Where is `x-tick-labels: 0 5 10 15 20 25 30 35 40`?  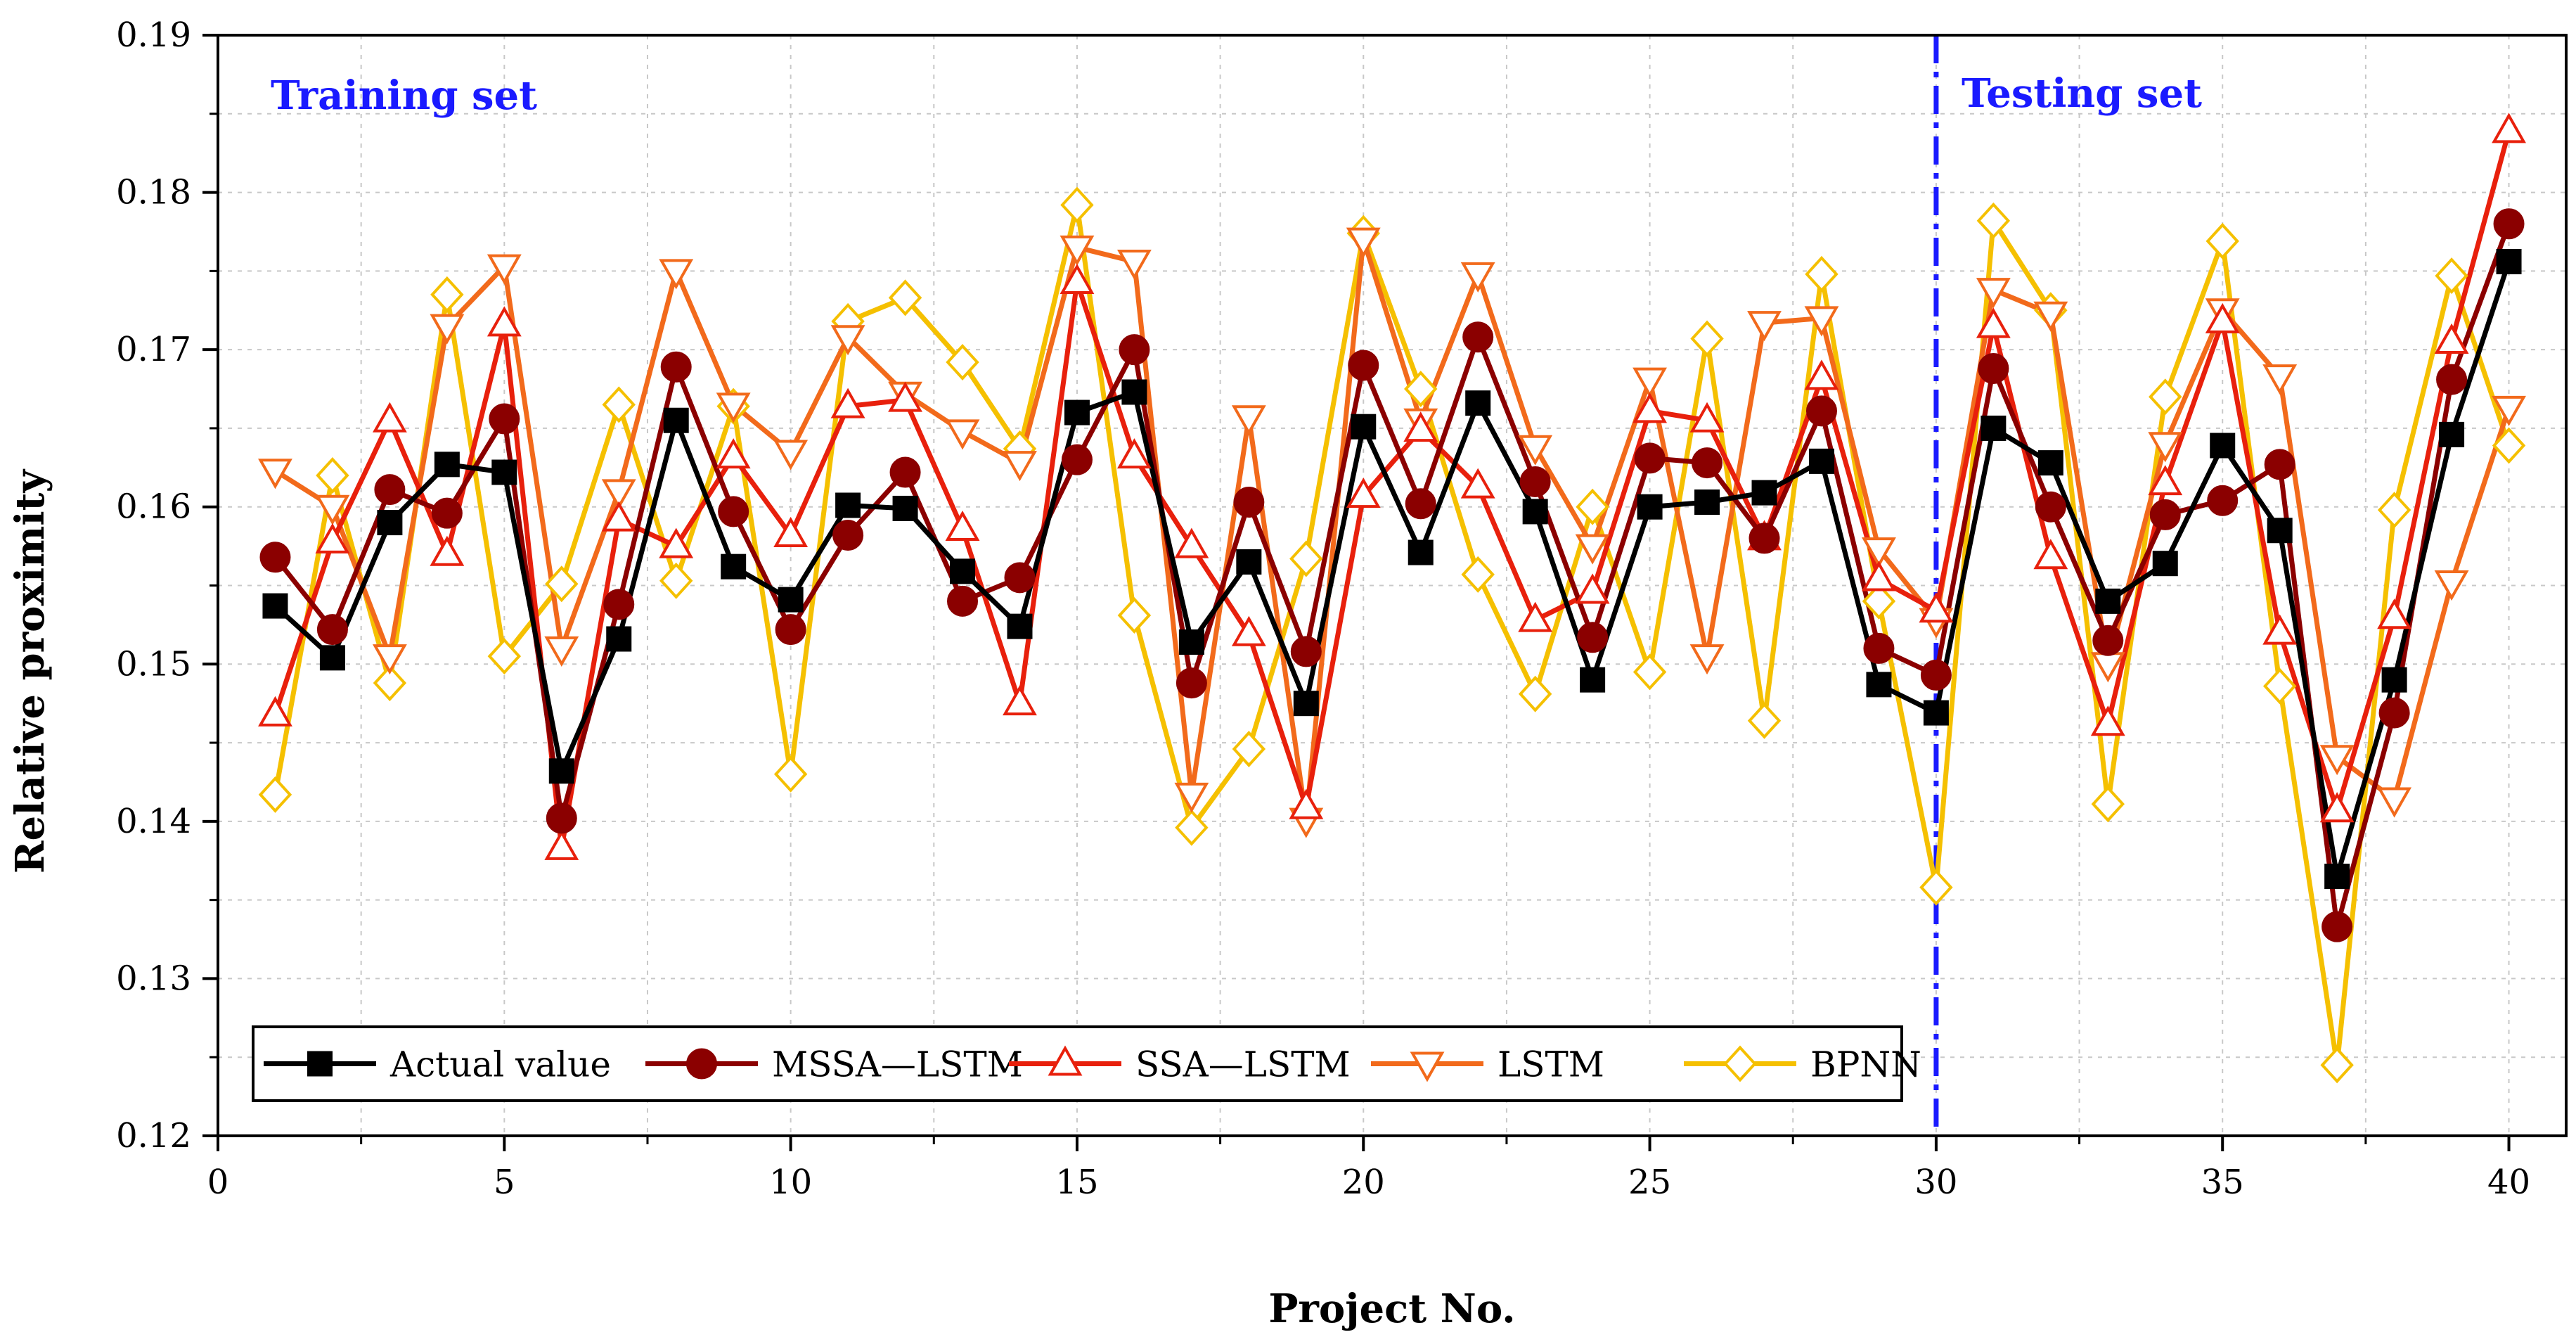
x-tick-labels: 0 5 10 15 20 25 30 35 40 is located at coordinates (1368, 1182).